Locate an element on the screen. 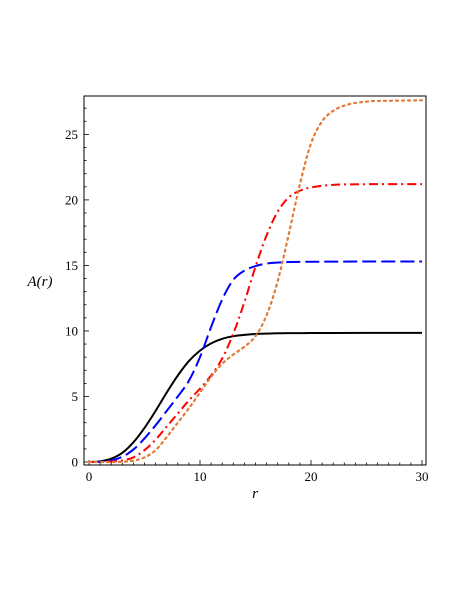 The height and width of the screenshot is (599, 463). y-tick-label: 10 is located at coordinates (71, 330).